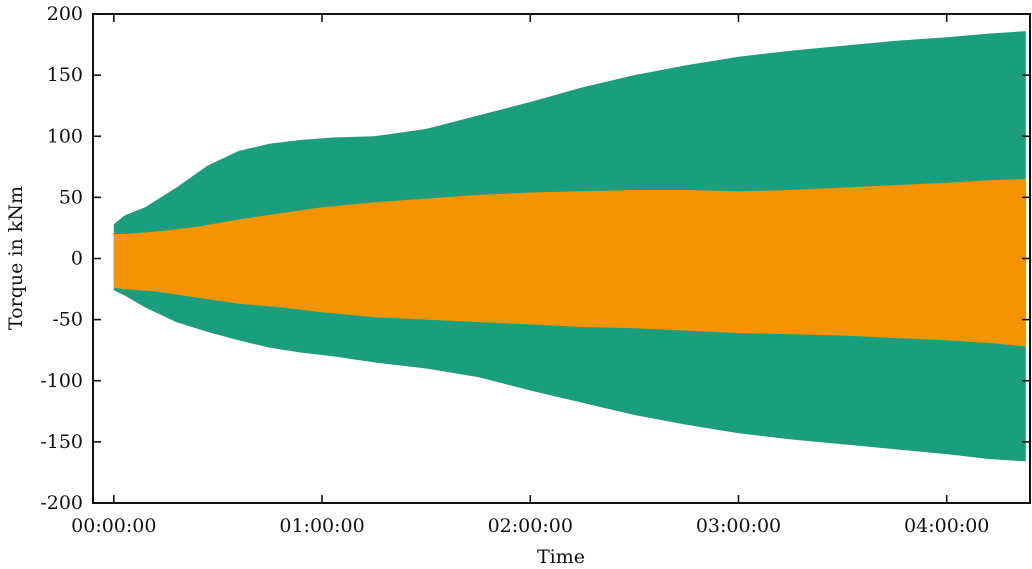  Describe the element at coordinates (946, 526) in the screenshot. I see `x-tick-label: 04:00:00` at that location.